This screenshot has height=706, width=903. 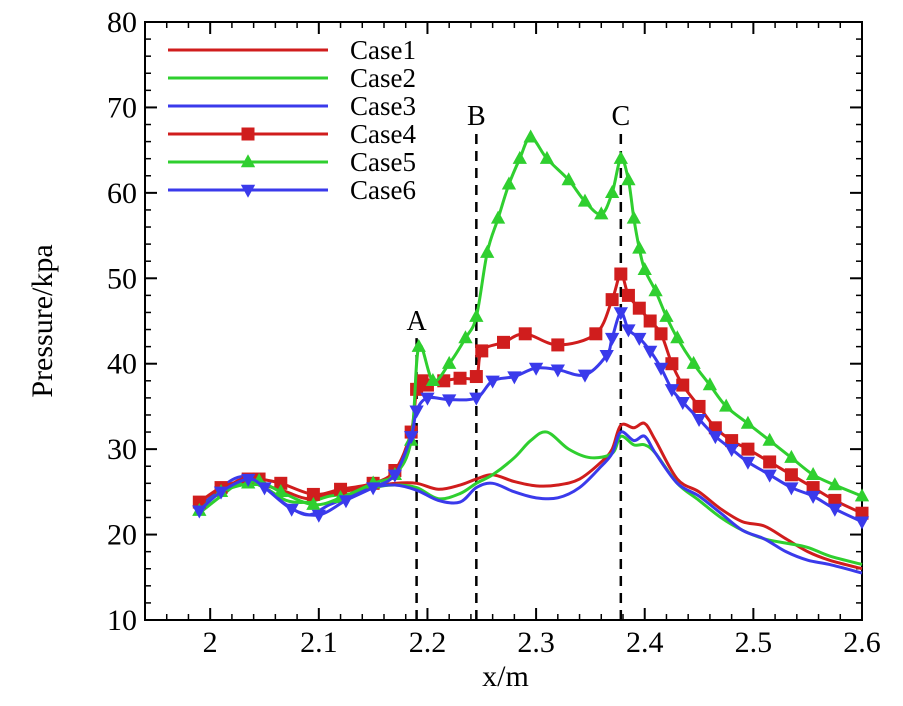 What do you see at coordinates (383, 50) in the screenshot?
I see `legend-label: Case1` at bounding box center [383, 50].